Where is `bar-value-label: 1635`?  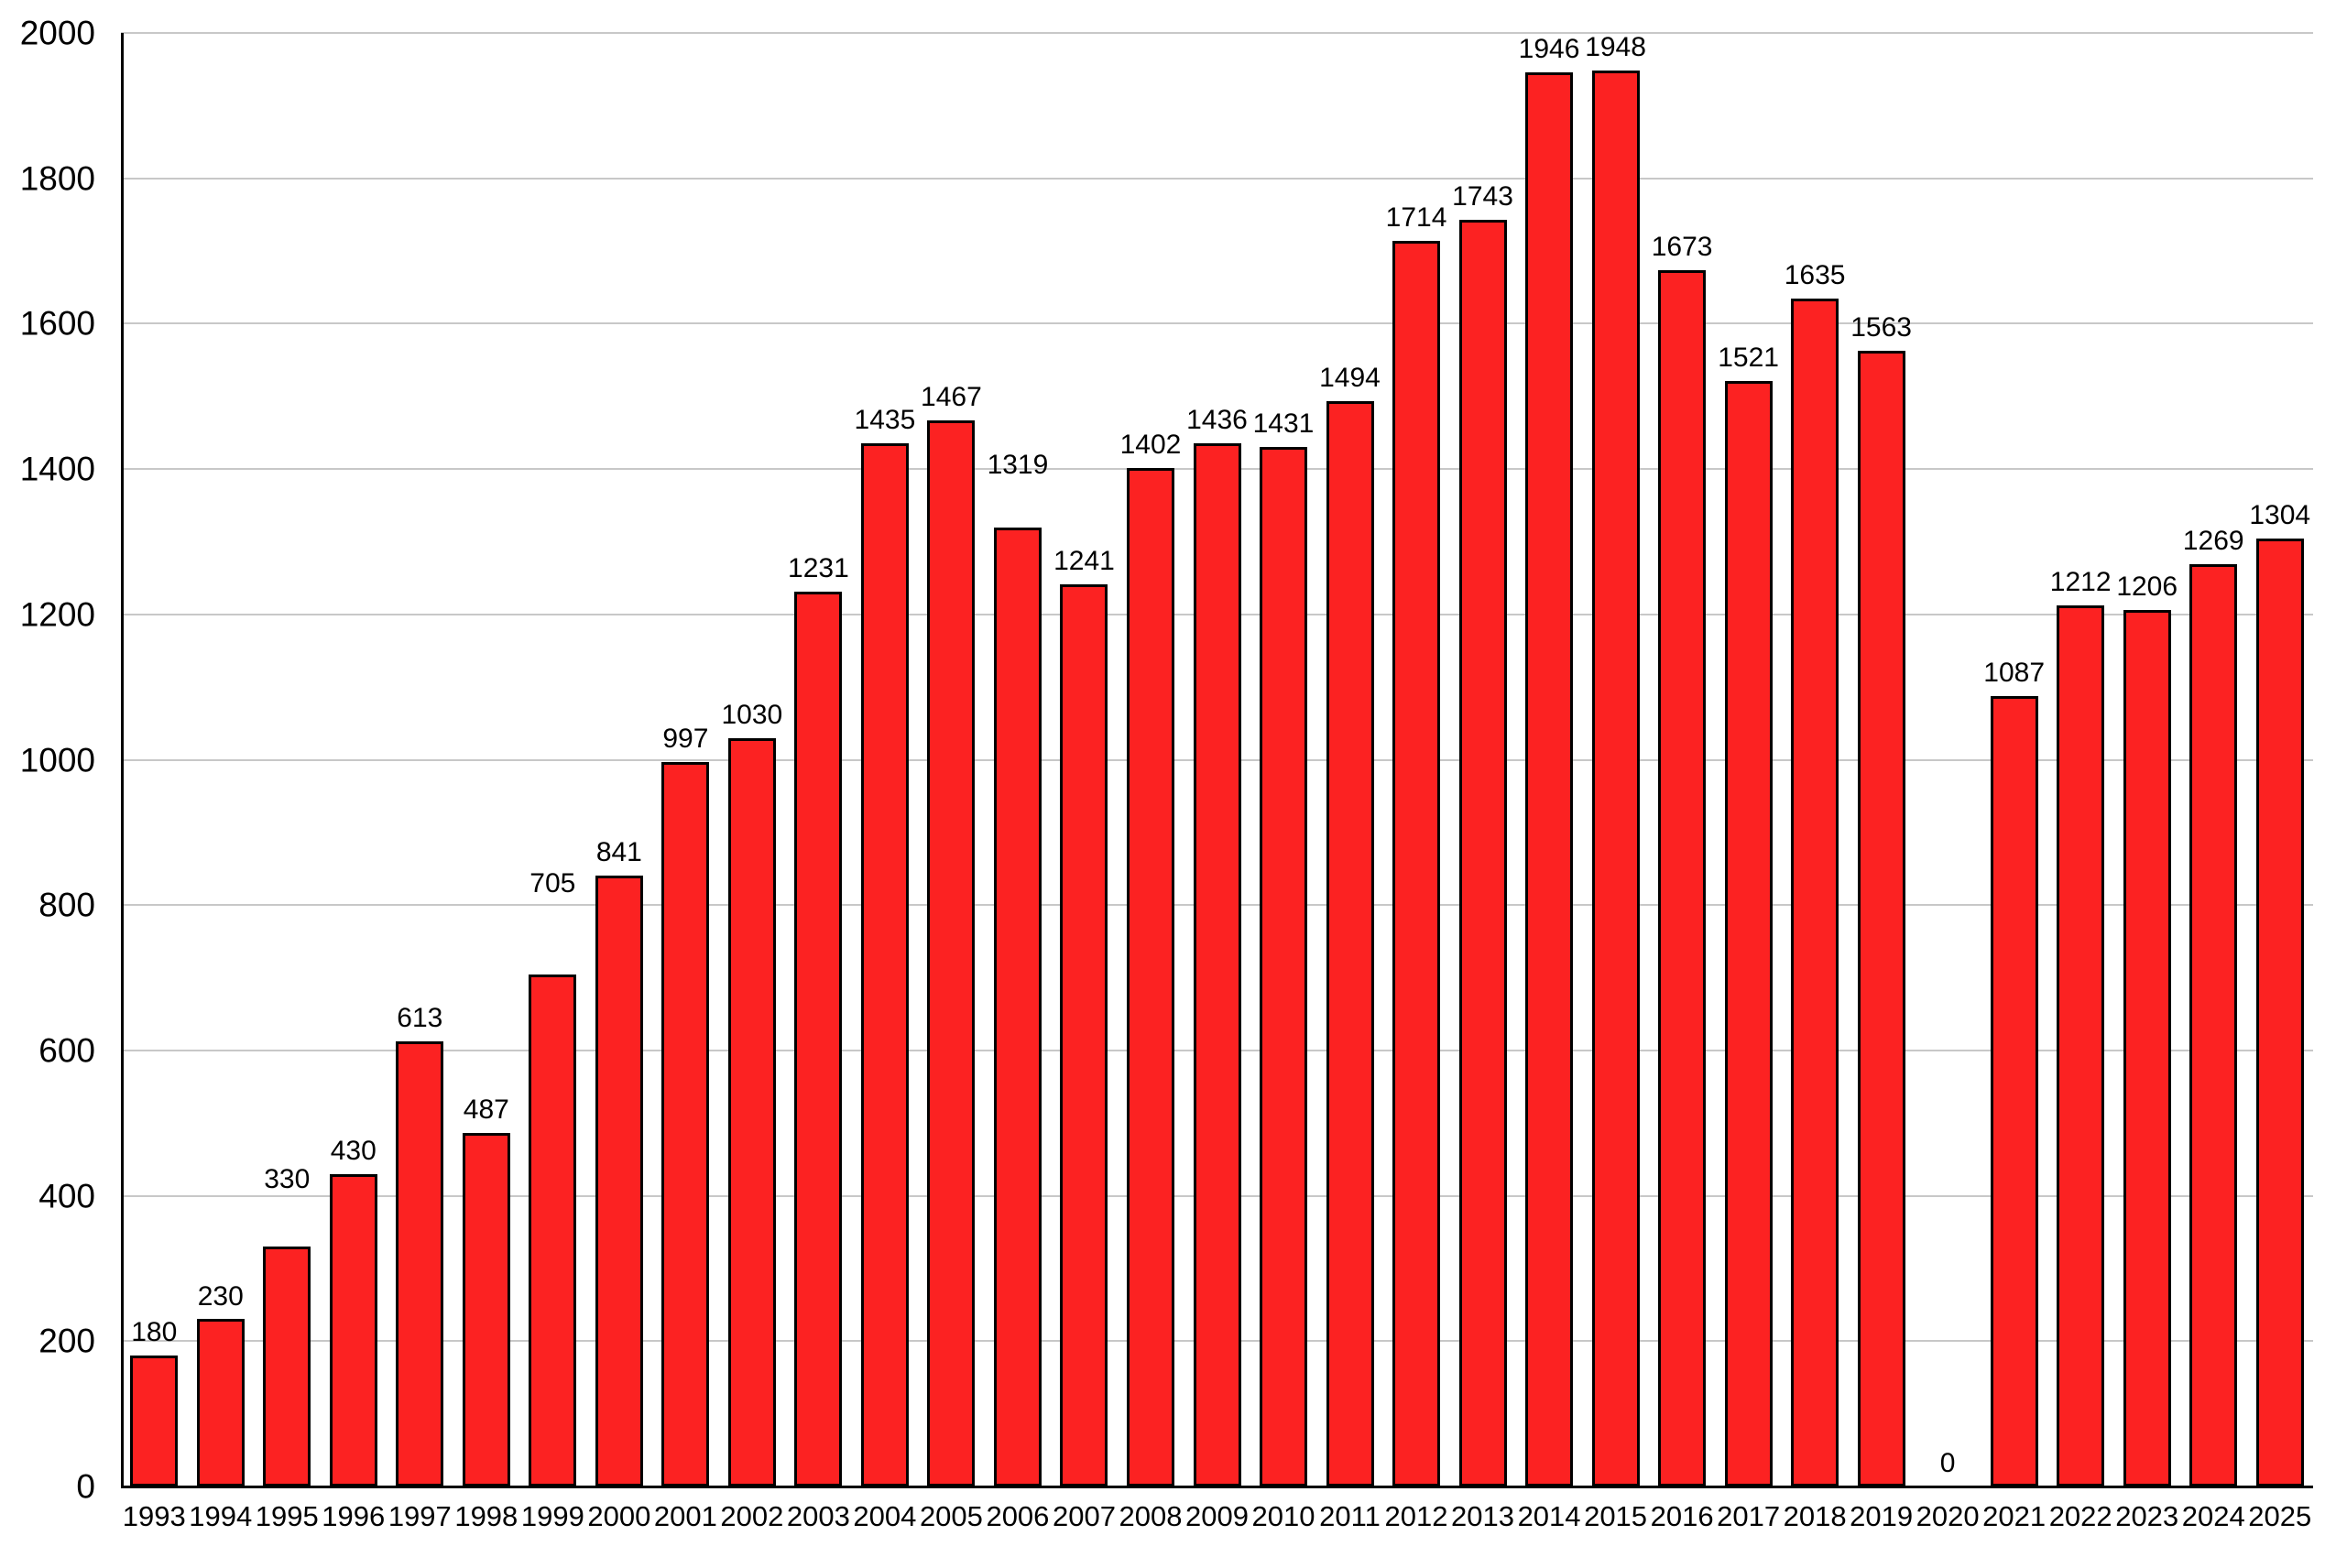 bar-value-label: 1635 is located at coordinates (1815, 274).